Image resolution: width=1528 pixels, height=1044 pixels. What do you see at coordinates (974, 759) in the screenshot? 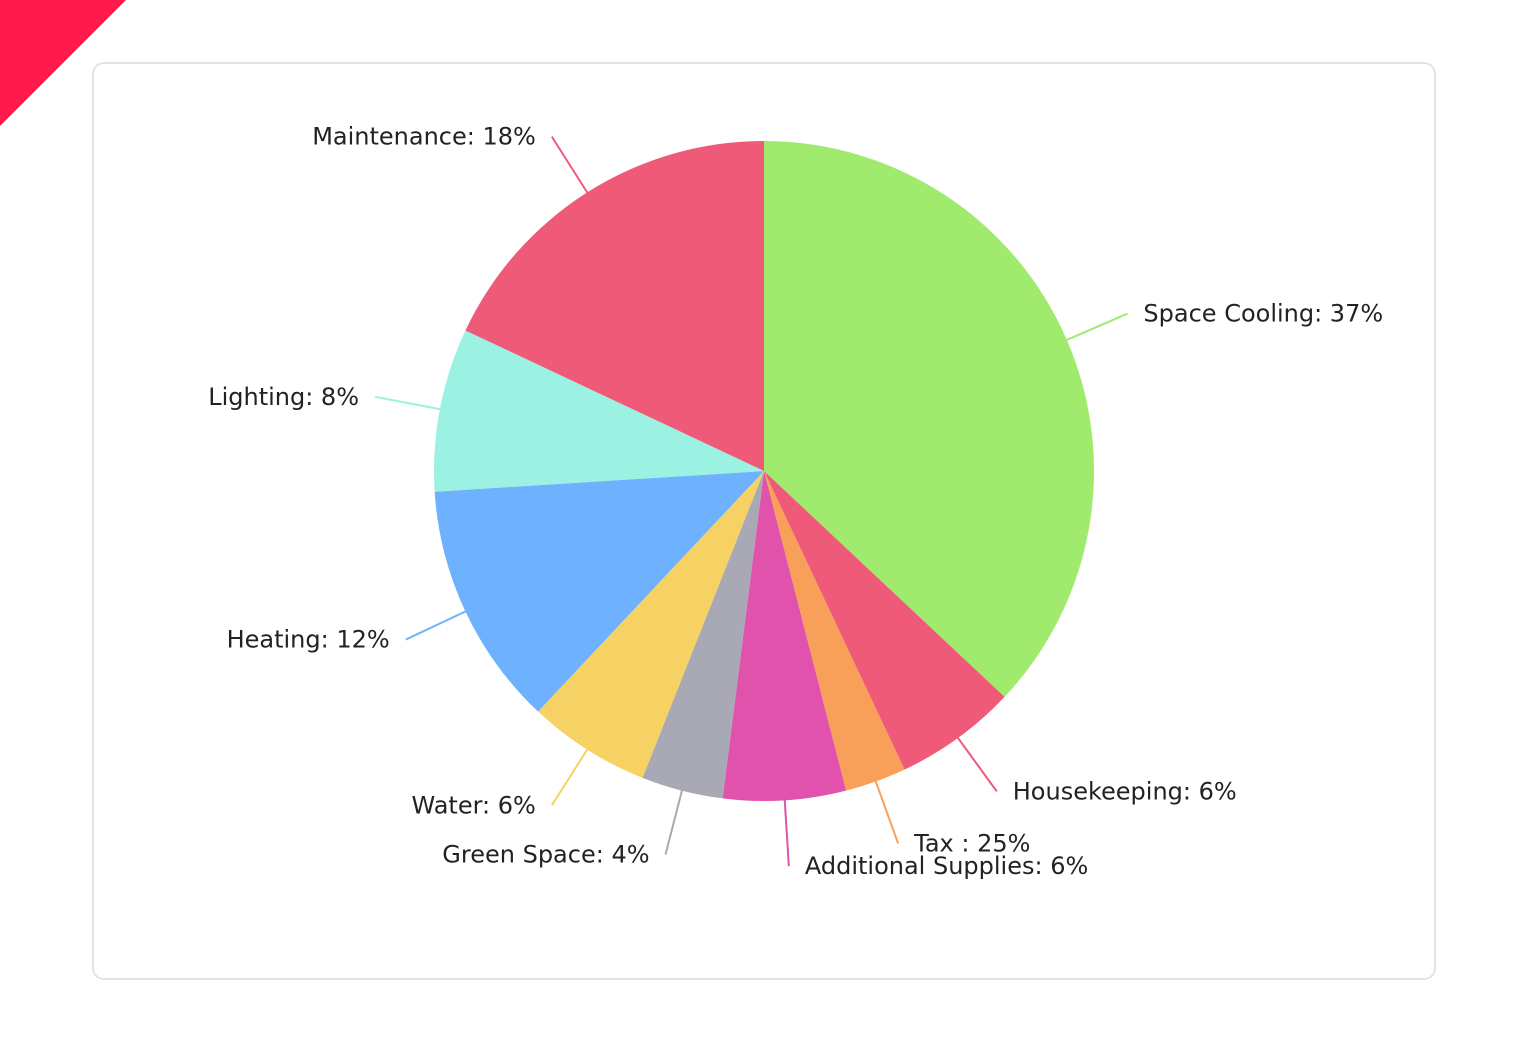
I see `leader-line-housekeeping` at bounding box center [974, 759].